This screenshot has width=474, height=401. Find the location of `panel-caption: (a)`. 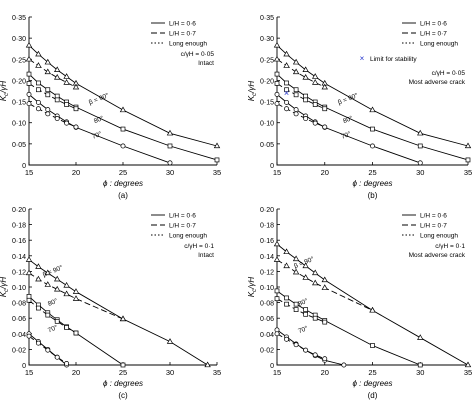

panel-caption: (a) is located at coordinates (123, 195).